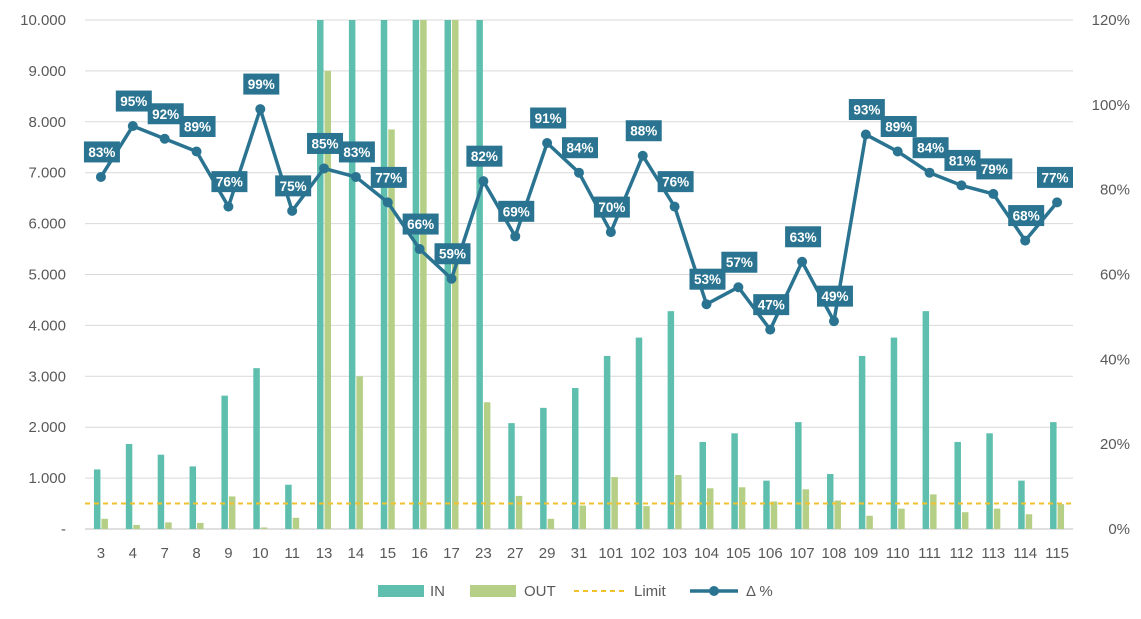  Describe the element at coordinates (260, 553) in the screenshot. I see `x-tick-label: 10` at that location.